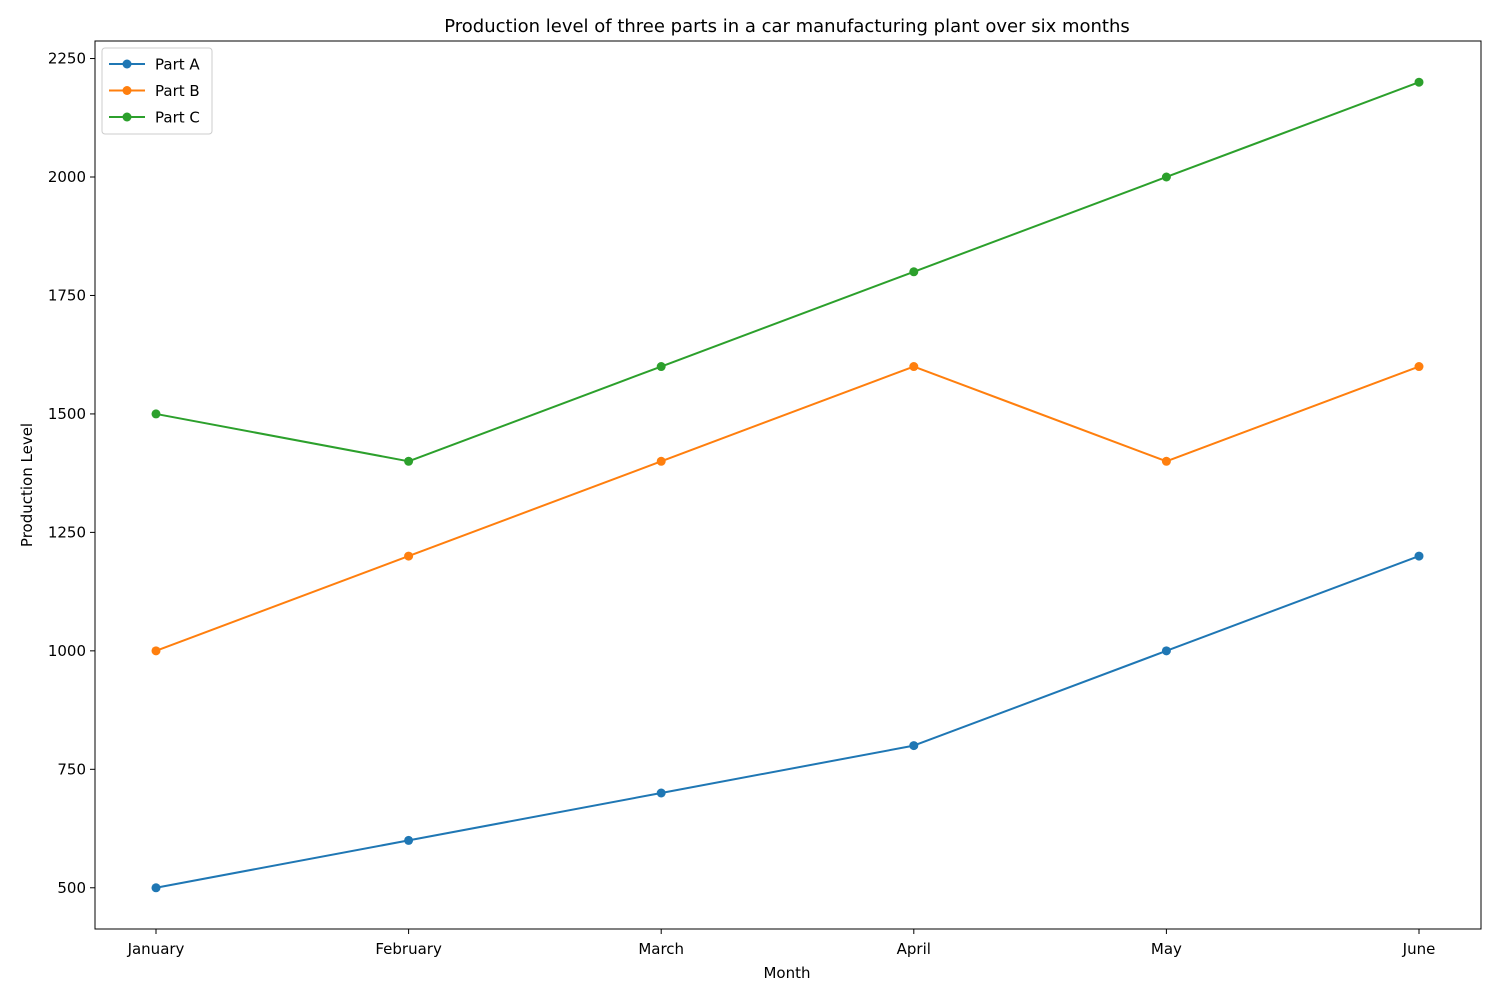 The width and height of the screenshot is (1500, 1000). I want to click on legend-label-part-c: Part C, so click(177, 118).